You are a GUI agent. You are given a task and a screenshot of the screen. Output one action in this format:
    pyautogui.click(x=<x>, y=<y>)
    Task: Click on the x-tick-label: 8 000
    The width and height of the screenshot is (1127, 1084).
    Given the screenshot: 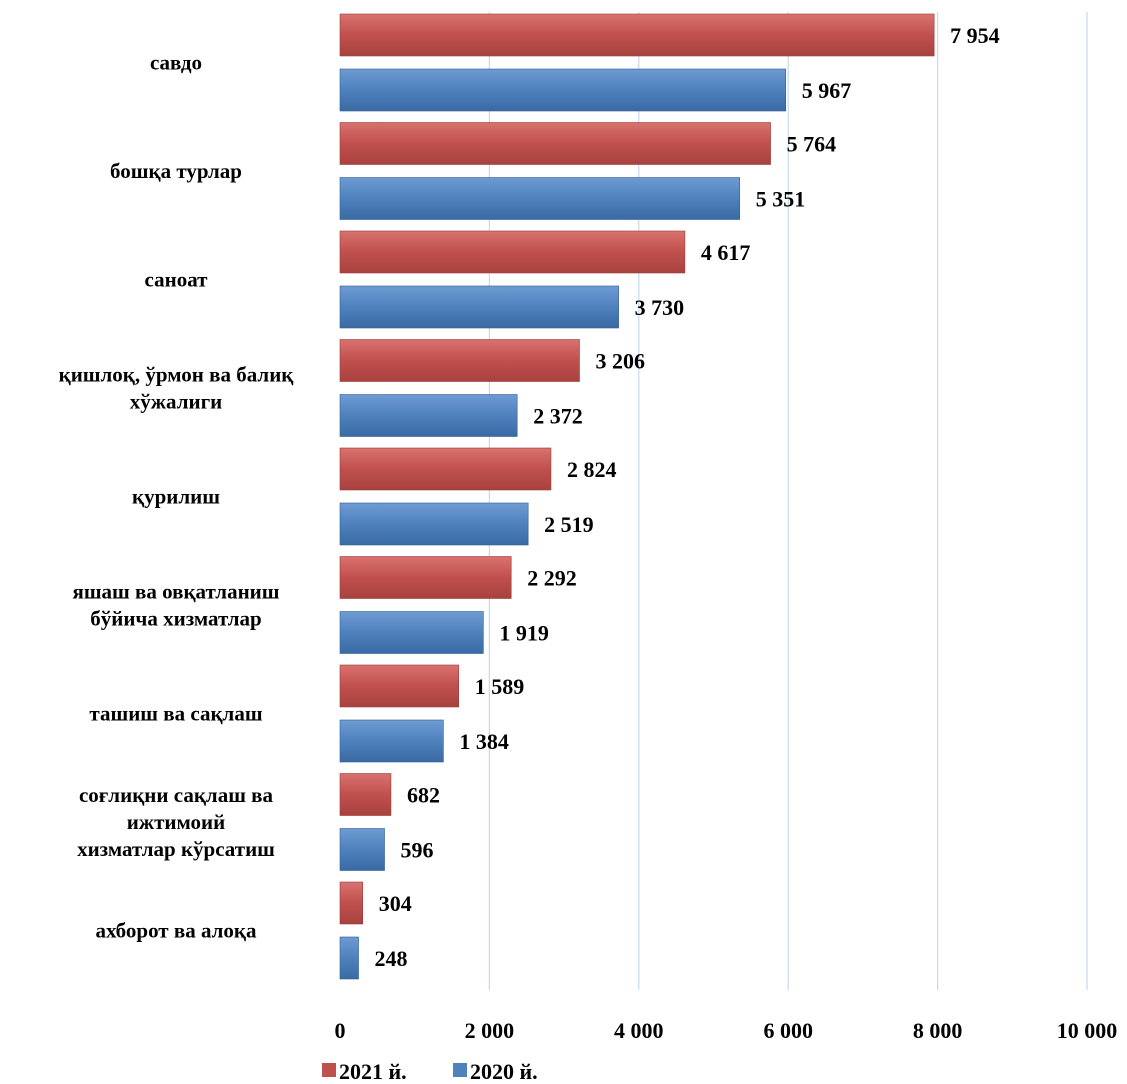 What is the action you would take?
    pyautogui.click(x=938, y=1030)
    